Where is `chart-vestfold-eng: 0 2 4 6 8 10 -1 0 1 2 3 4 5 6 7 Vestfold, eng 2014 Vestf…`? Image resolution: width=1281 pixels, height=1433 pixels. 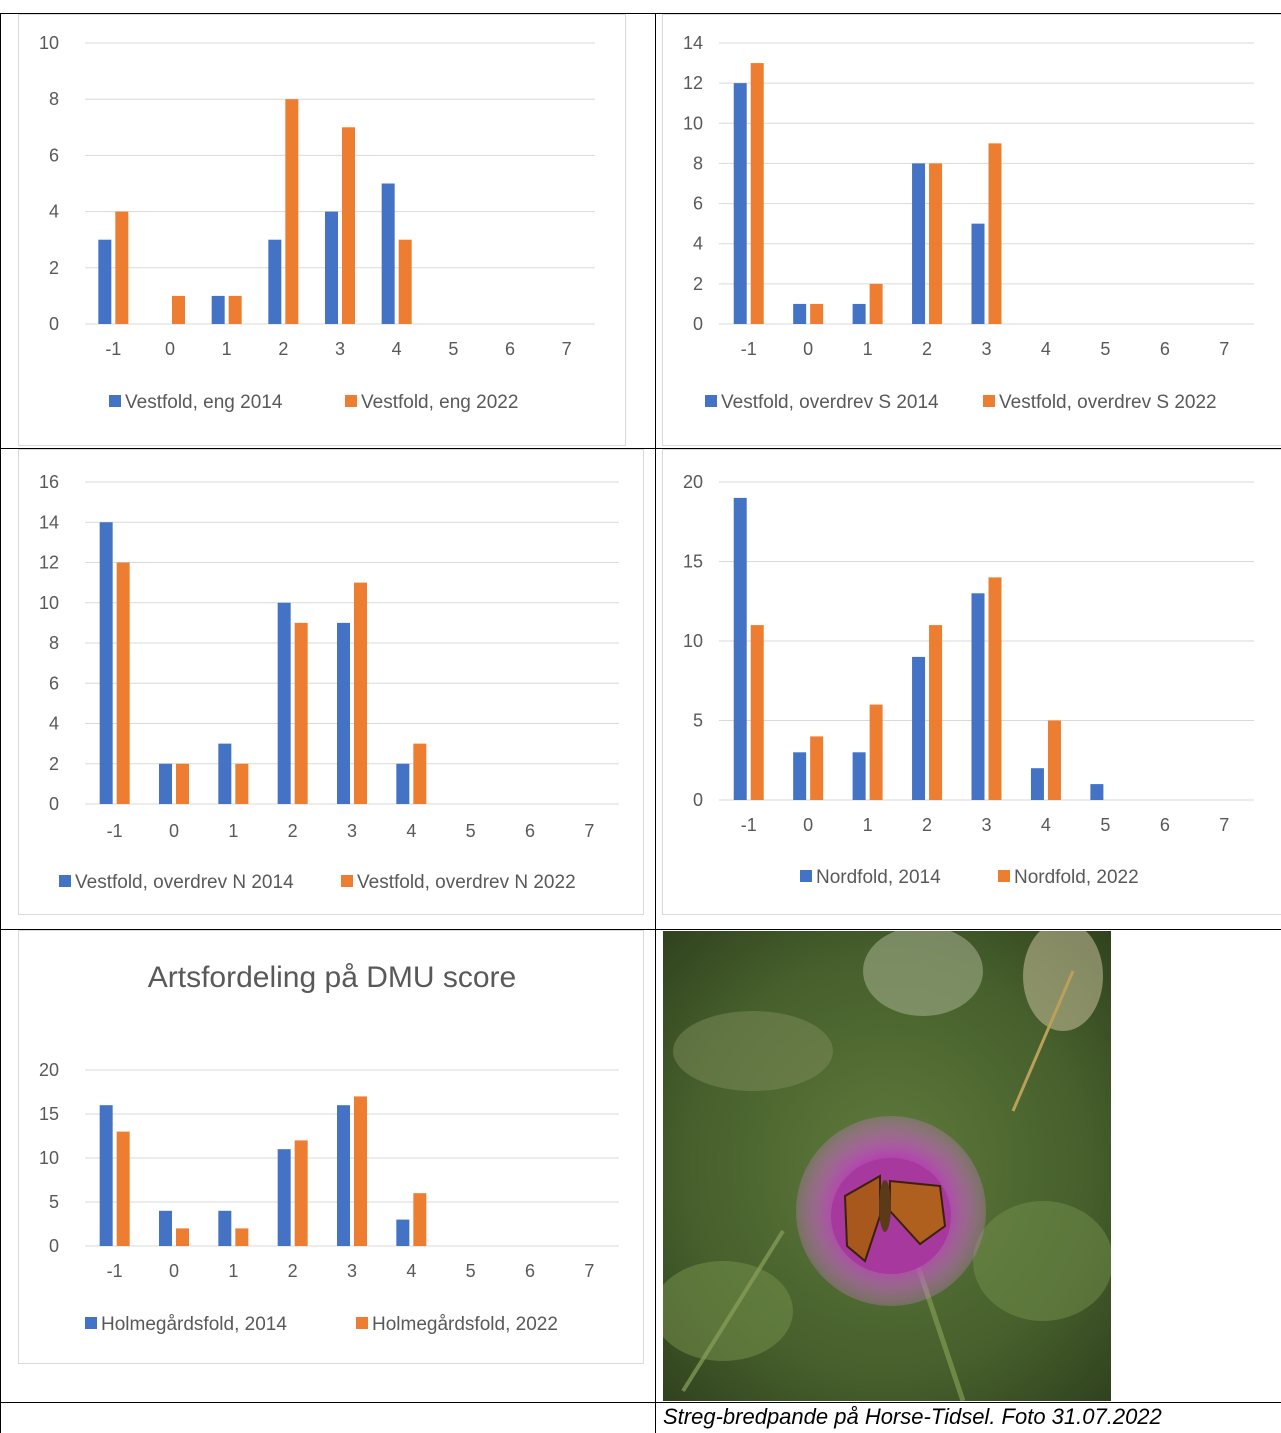 chart-vestfold-eng: 0 2 4 6 8 10 -1 0 1 2 3 4 5 6 7 Vestfold, eng 2014 Vestf… is located at coordinates (322, 230).